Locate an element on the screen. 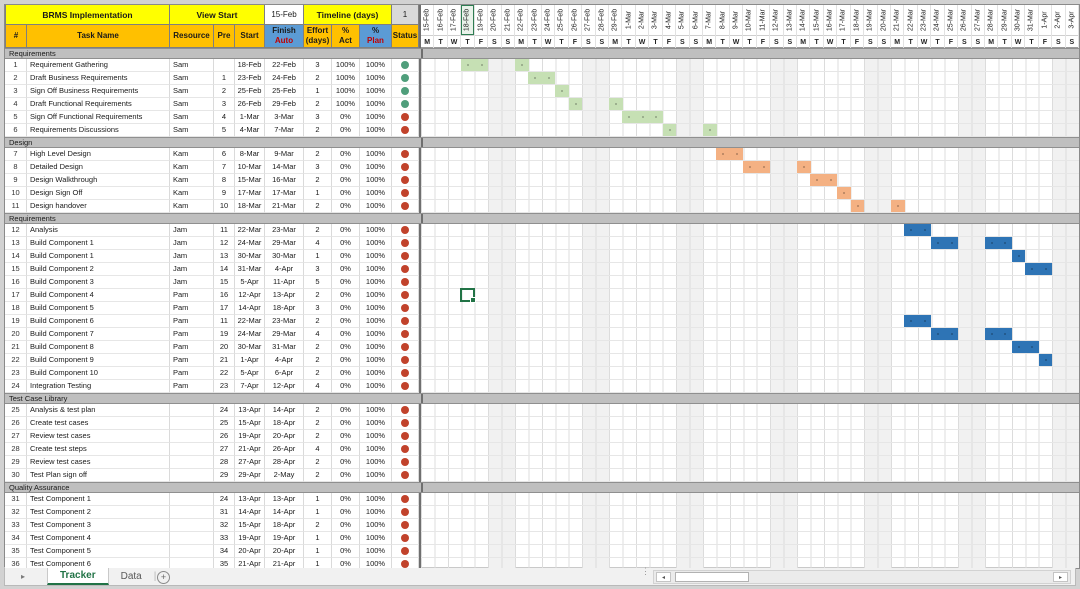 This screenshot has height=589, width=1080. date-label-cell: 22-Feb is located at coordinates (521, 20).